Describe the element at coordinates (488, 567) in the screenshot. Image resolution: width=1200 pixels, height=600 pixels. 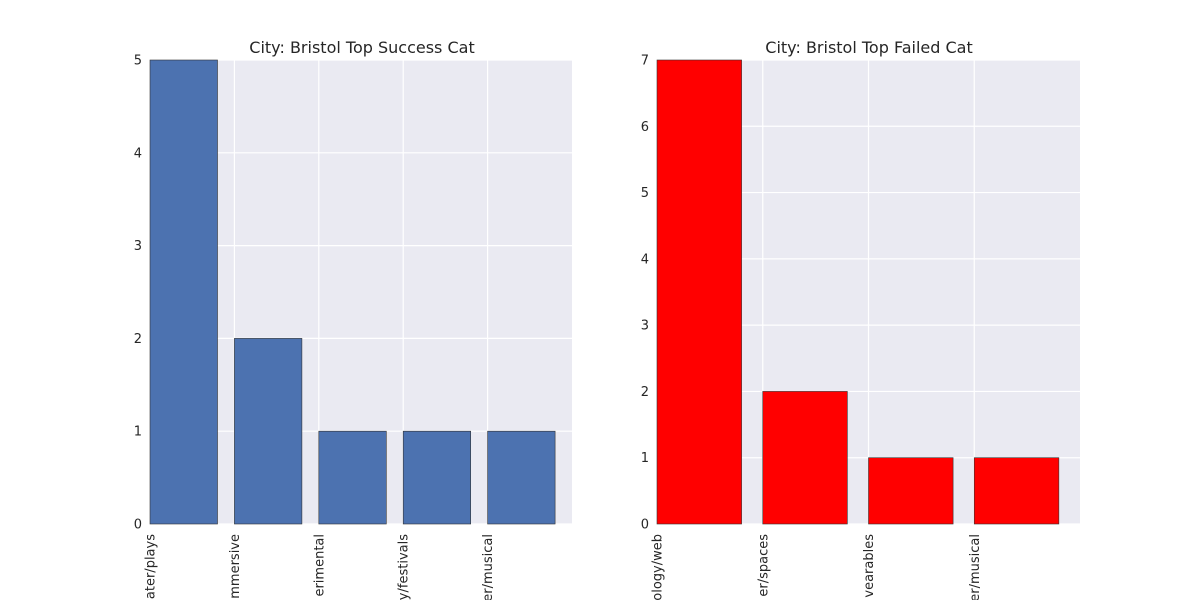
I see `success-xtick-label: er/musical` at that location.